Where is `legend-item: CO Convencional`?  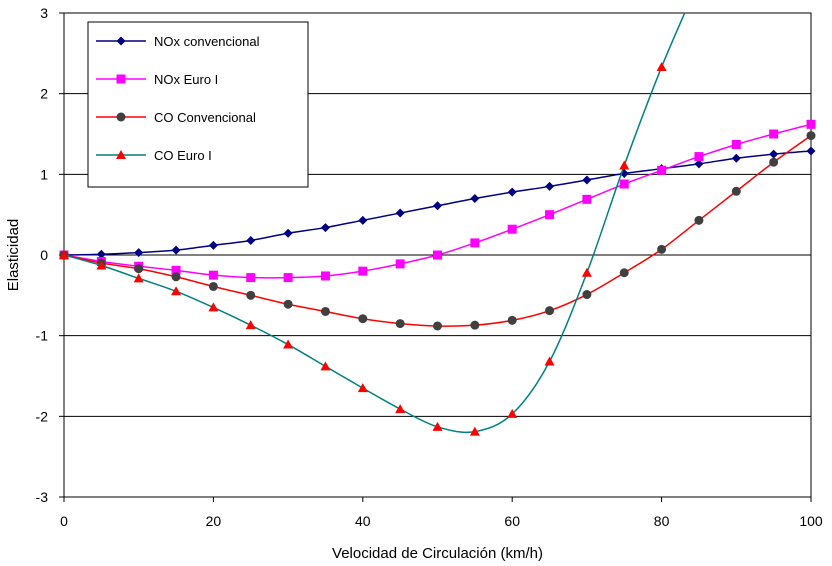 legend-item: CO Convencional is located at coordinates (176, 117).